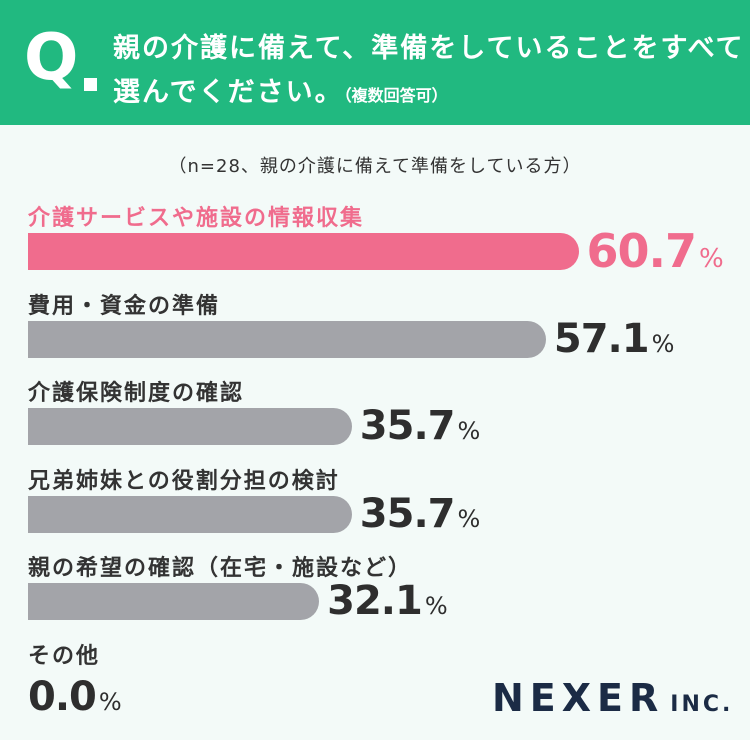 This screenshot has width=750, height=740. I want to click on nexer-logo: NEXER INC., so click(612, 698).